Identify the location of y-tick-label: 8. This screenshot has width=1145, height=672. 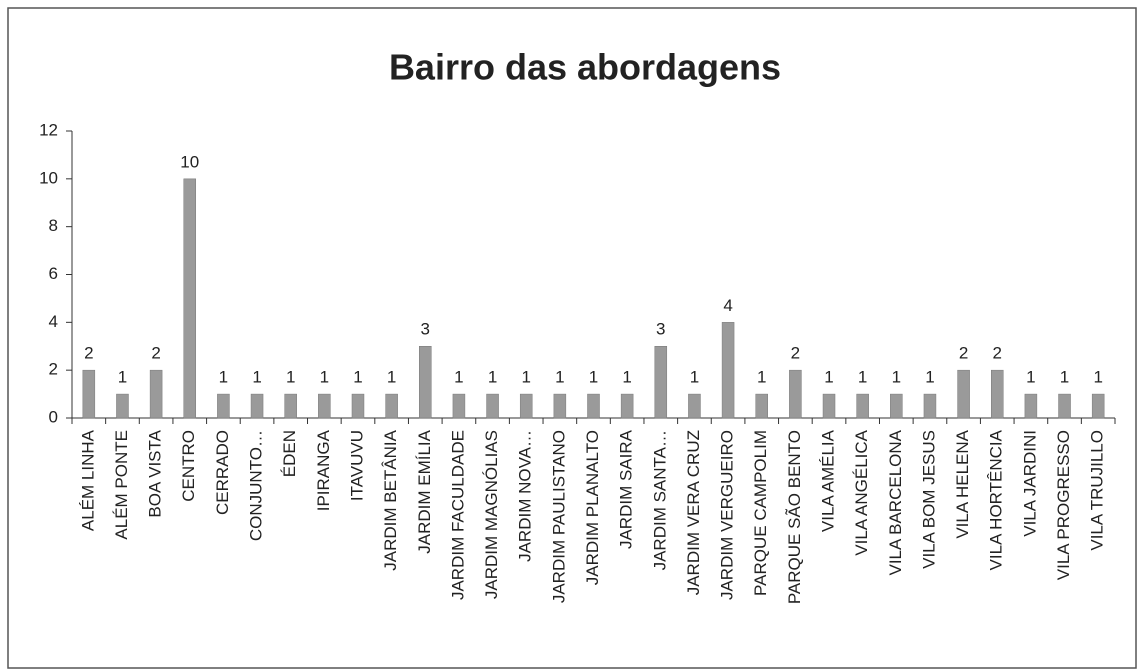
(53, 225).